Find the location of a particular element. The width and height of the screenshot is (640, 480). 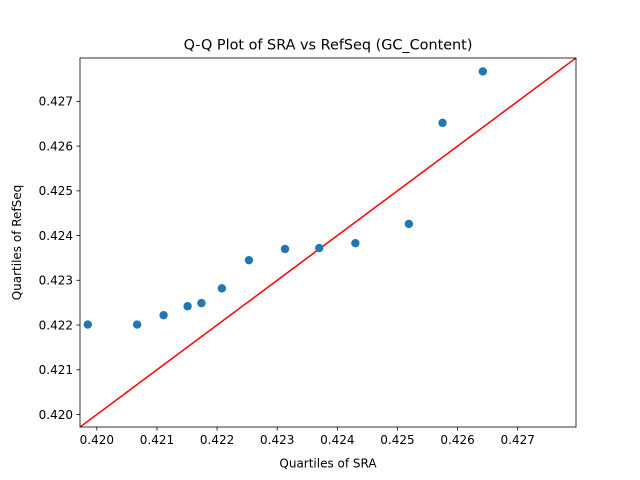

y-tick-label: 0.422 is located at coordinates (56, 325).